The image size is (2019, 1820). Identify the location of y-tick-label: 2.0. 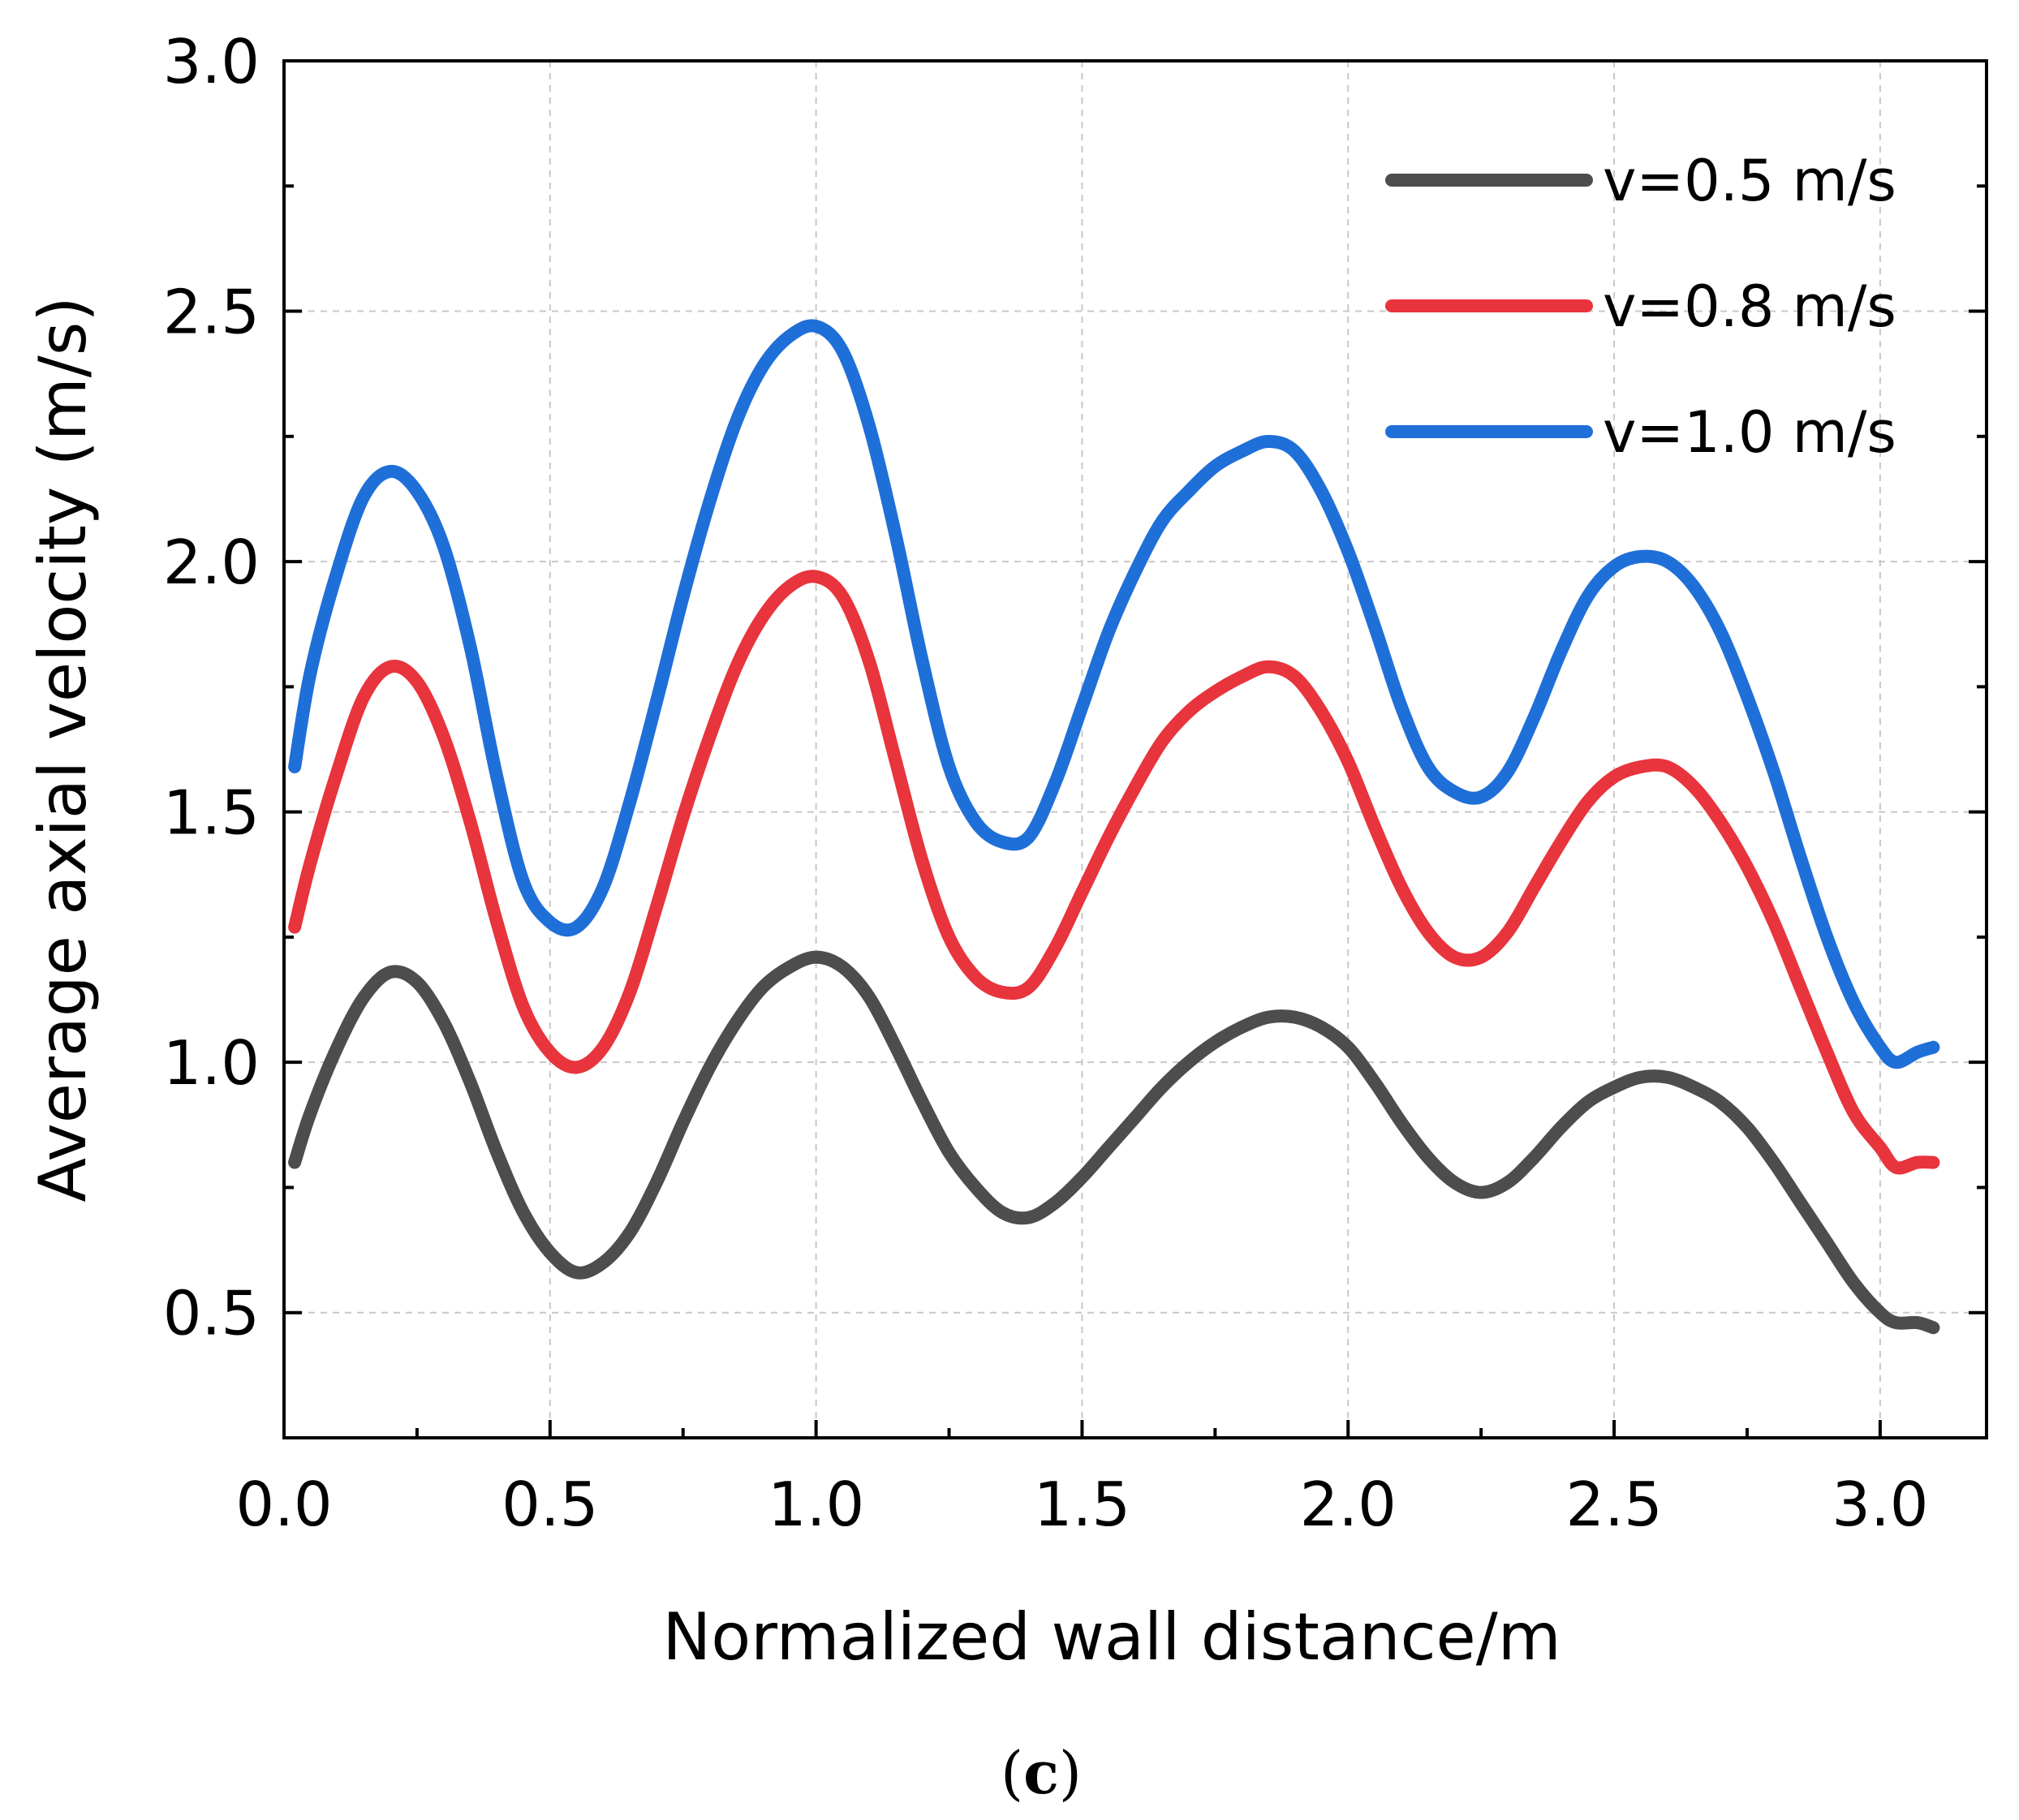
(212, 562).